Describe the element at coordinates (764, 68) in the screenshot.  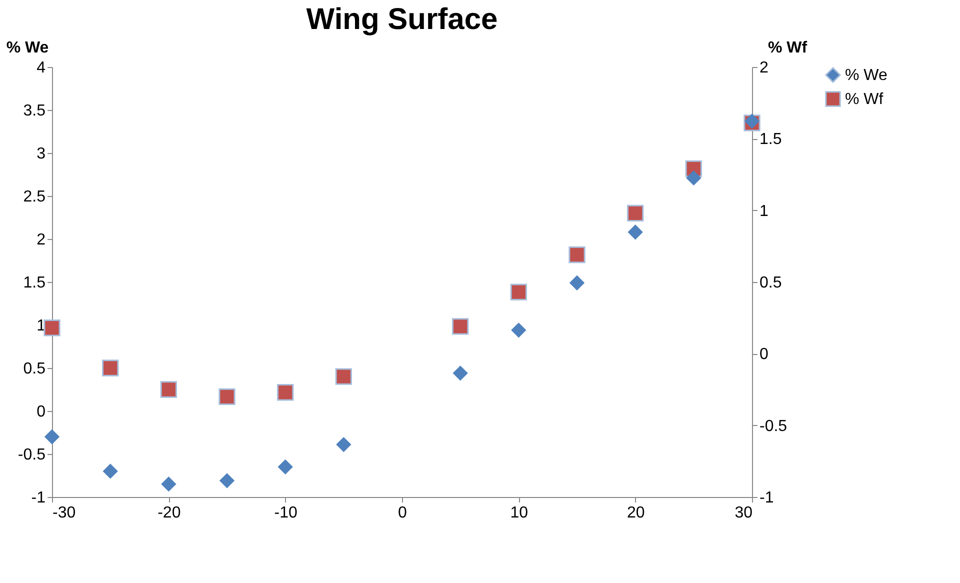
I see `y2-tick-label: 2` at that location.